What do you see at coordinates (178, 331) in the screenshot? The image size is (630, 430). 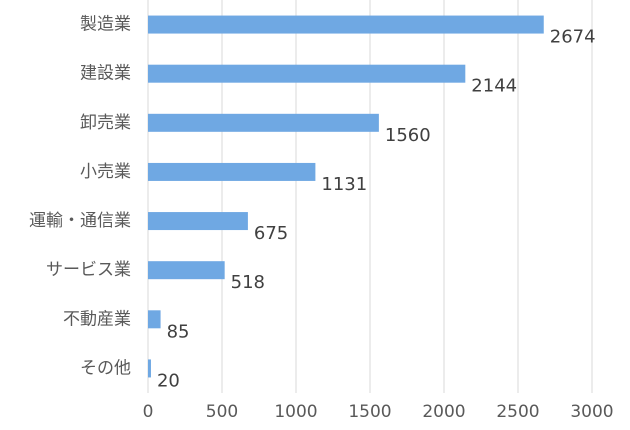 I see `data-label: 85` at bounding box center [178, 331].